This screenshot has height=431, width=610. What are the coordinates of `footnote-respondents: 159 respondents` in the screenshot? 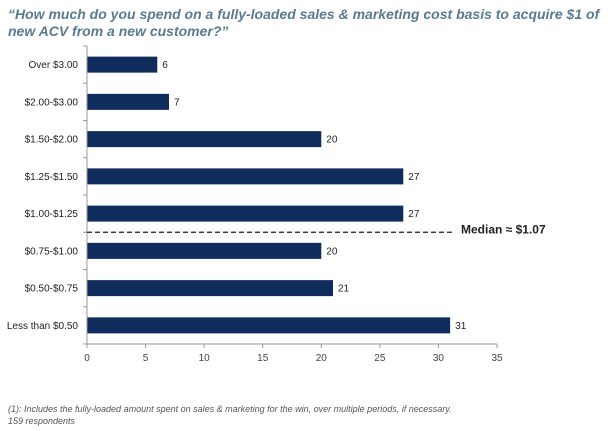 It's located at (42, 421).